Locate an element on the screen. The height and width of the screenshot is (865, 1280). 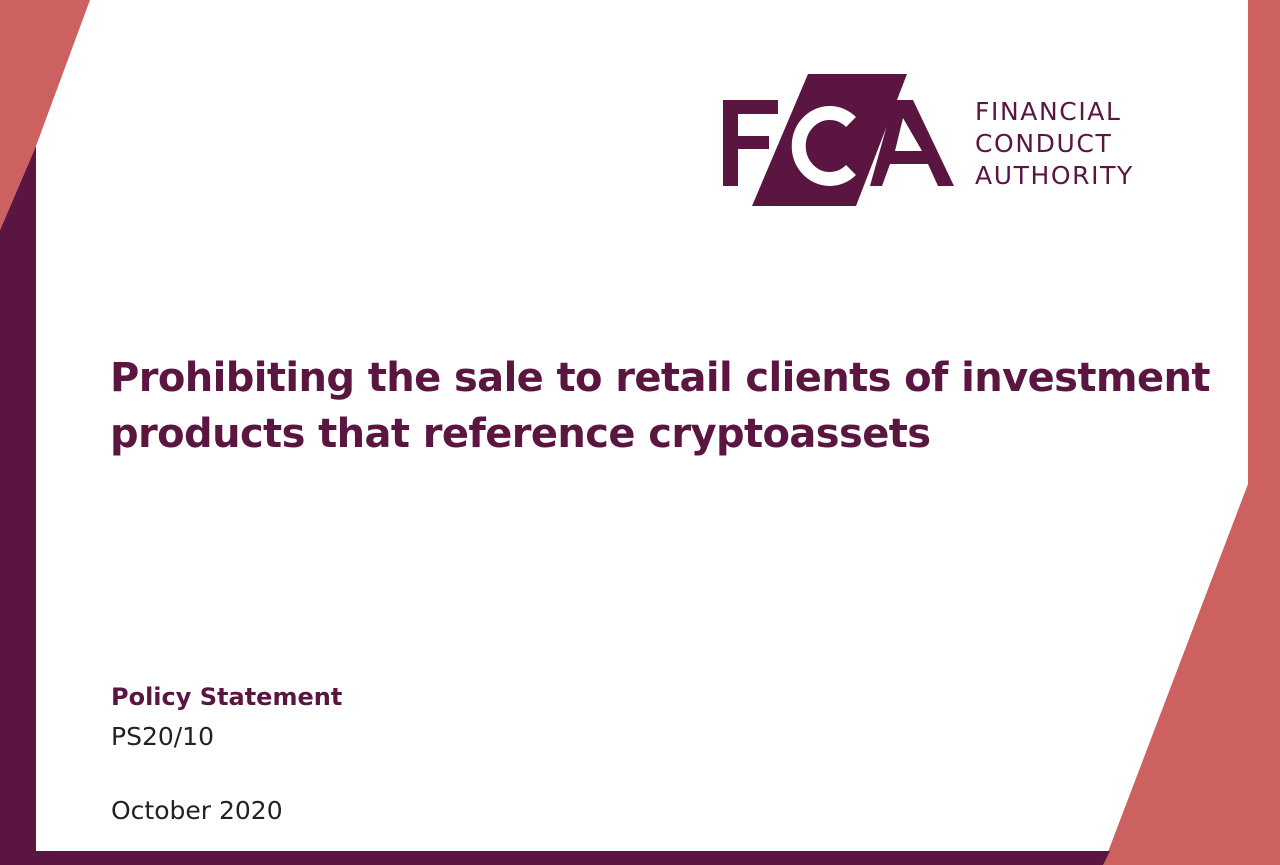
logo-a-counter is located at coordinates (908, 134).